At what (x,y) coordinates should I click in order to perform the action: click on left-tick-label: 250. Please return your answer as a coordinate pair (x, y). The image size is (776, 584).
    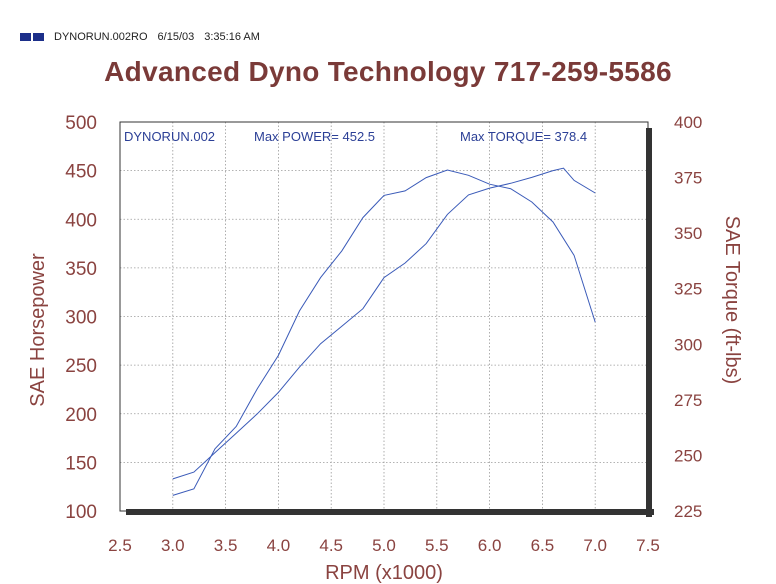
    Looking at the image, I should click on (81, 366).